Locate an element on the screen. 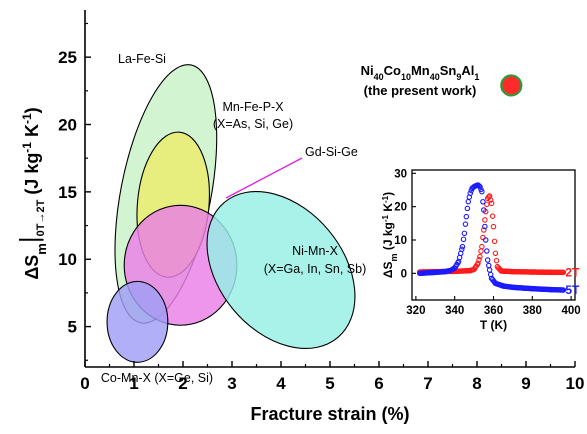 Image resolution: width=587 pixels, height=434 pixels. inset-x-tick-label: 320 is located at coordinates (415, 311).